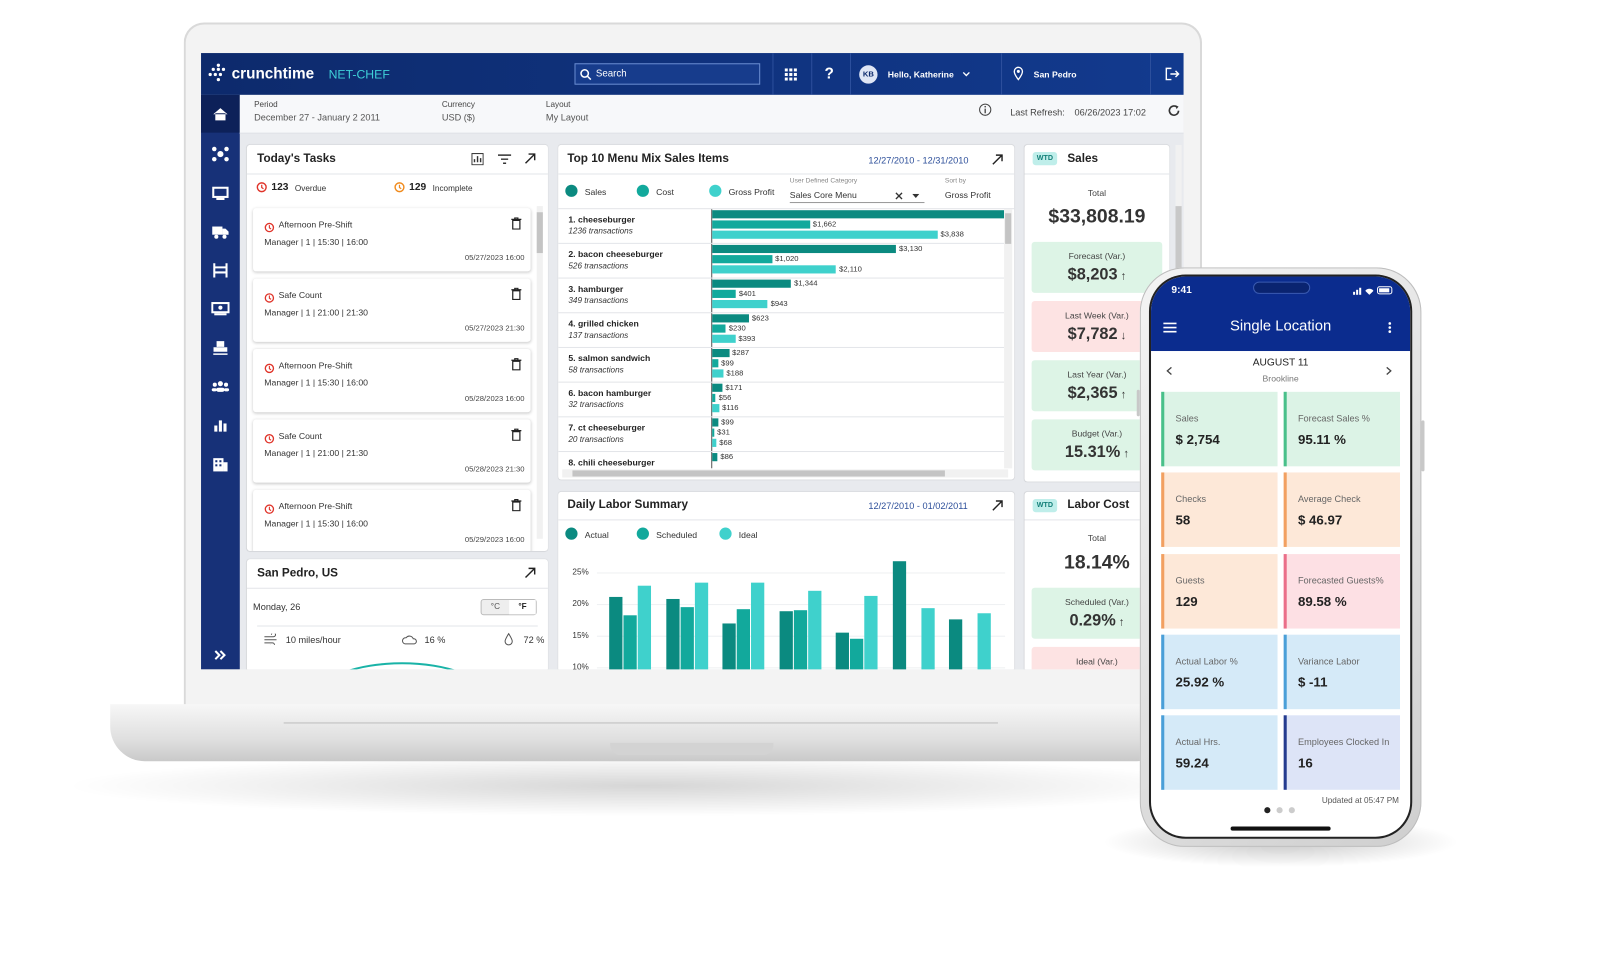 The height and width of the screenshot is (976, 1600). Describe the element at coordinates (504, 159) in the screenshot. I see `filter-button` at that location.